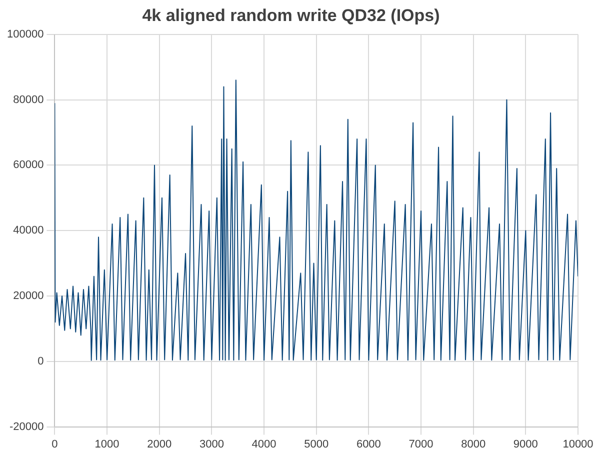 This screenshot has height=460, width=600. Describe the element at coordinates (107, 444) in the screenshot. I see `x-tick-label: 1000` at that location.